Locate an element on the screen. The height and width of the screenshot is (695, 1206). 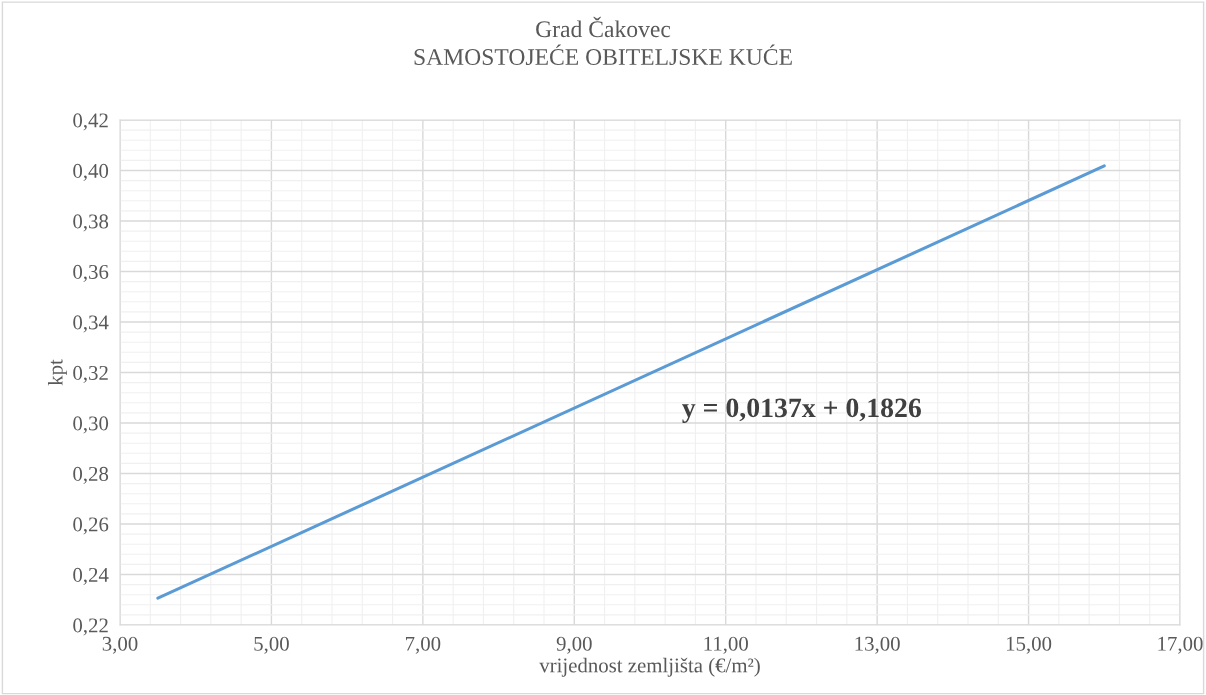
x-tick-label: 15,00 is located at coordinates (1029, 645).